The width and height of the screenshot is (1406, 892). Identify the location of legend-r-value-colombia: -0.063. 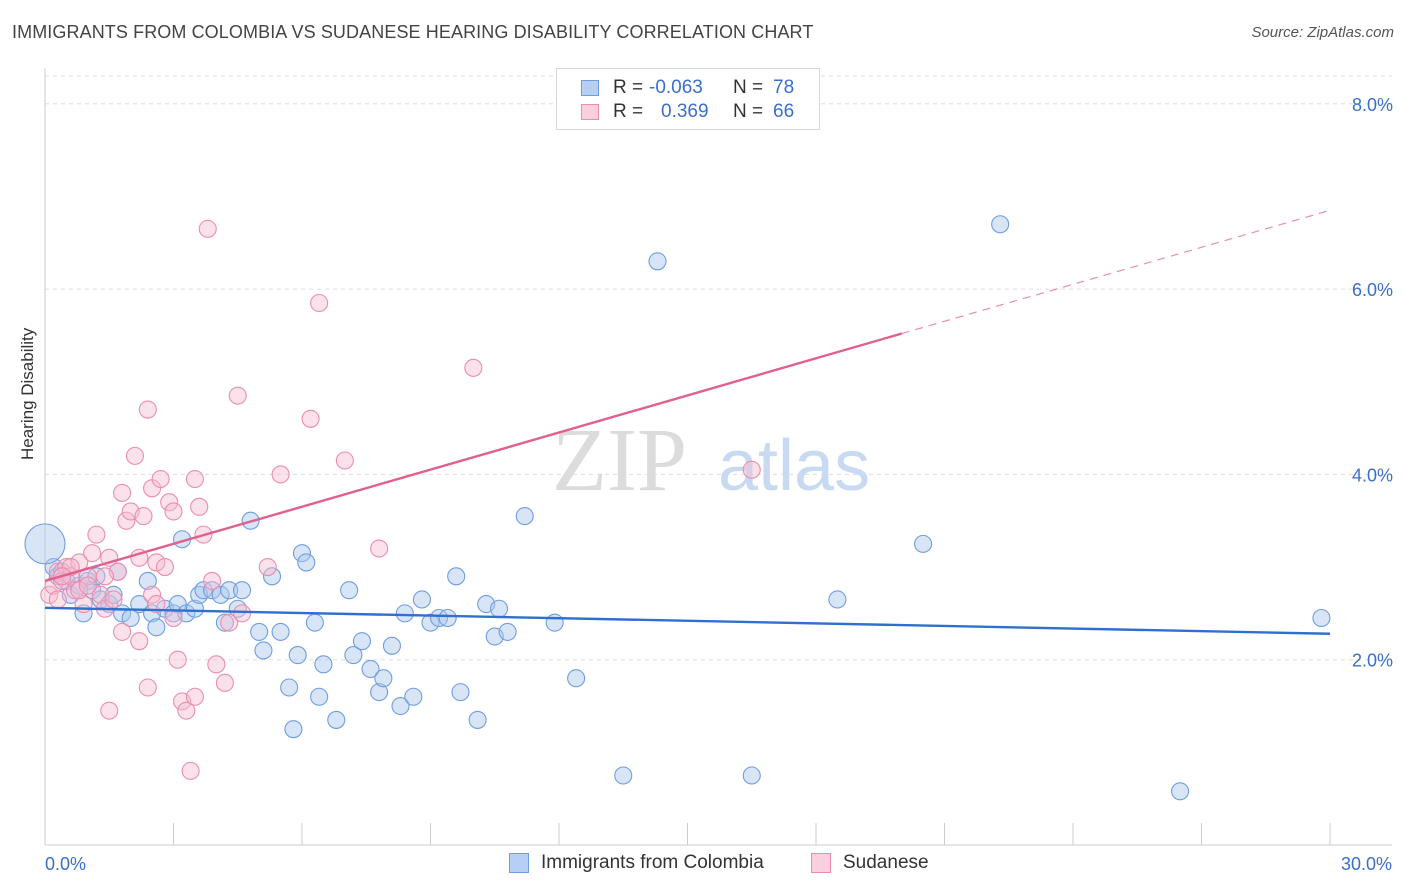
(676, 87).